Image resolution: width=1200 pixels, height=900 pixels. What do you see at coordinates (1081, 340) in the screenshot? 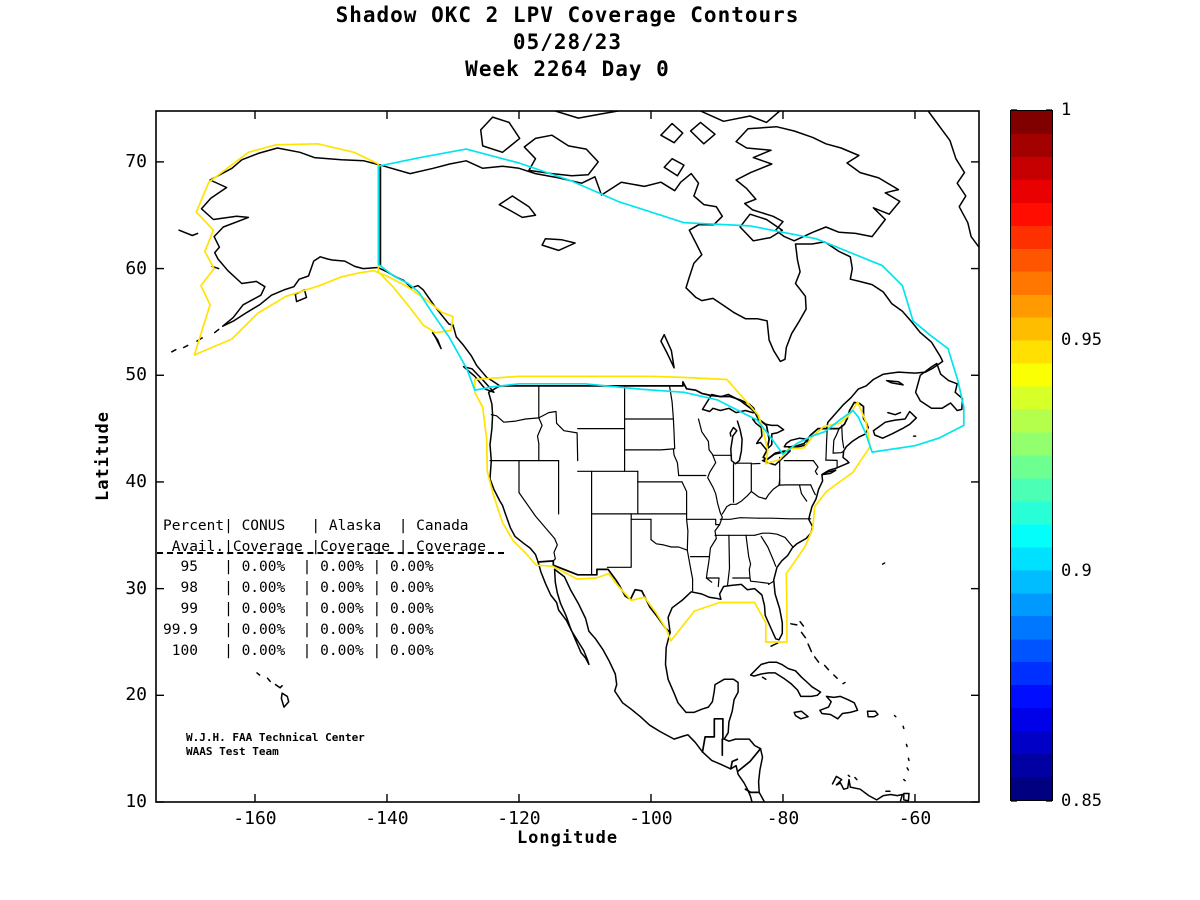
I see `colorbar-tick-label: 0.95` at bounding box center [1081, 340].